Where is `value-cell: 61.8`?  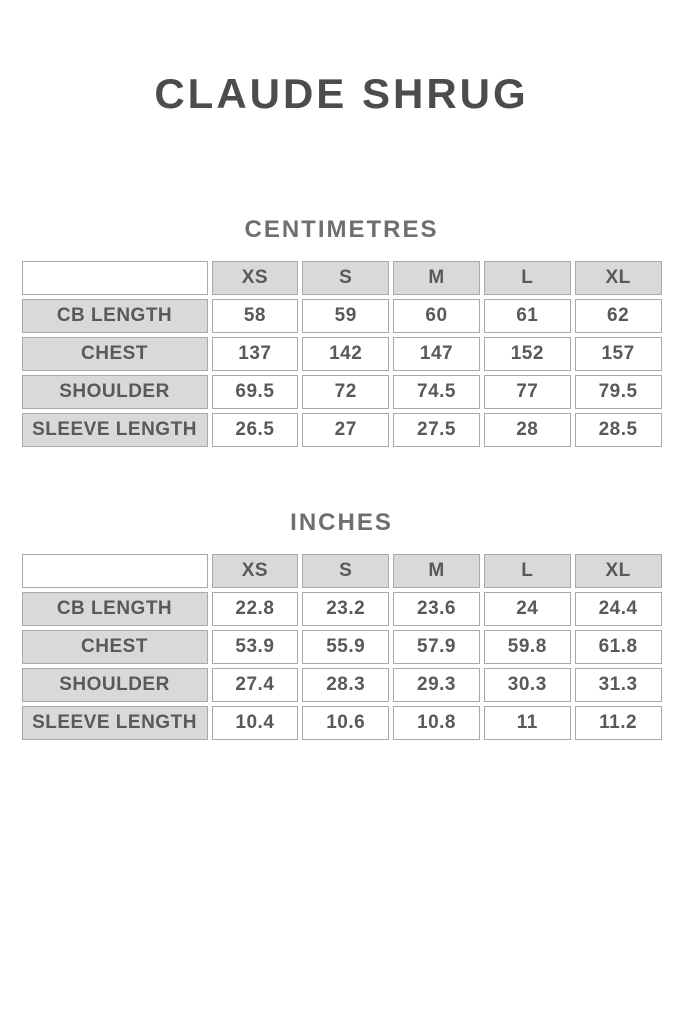
value-cell: 61.8 is located at coordinates (618, 646).